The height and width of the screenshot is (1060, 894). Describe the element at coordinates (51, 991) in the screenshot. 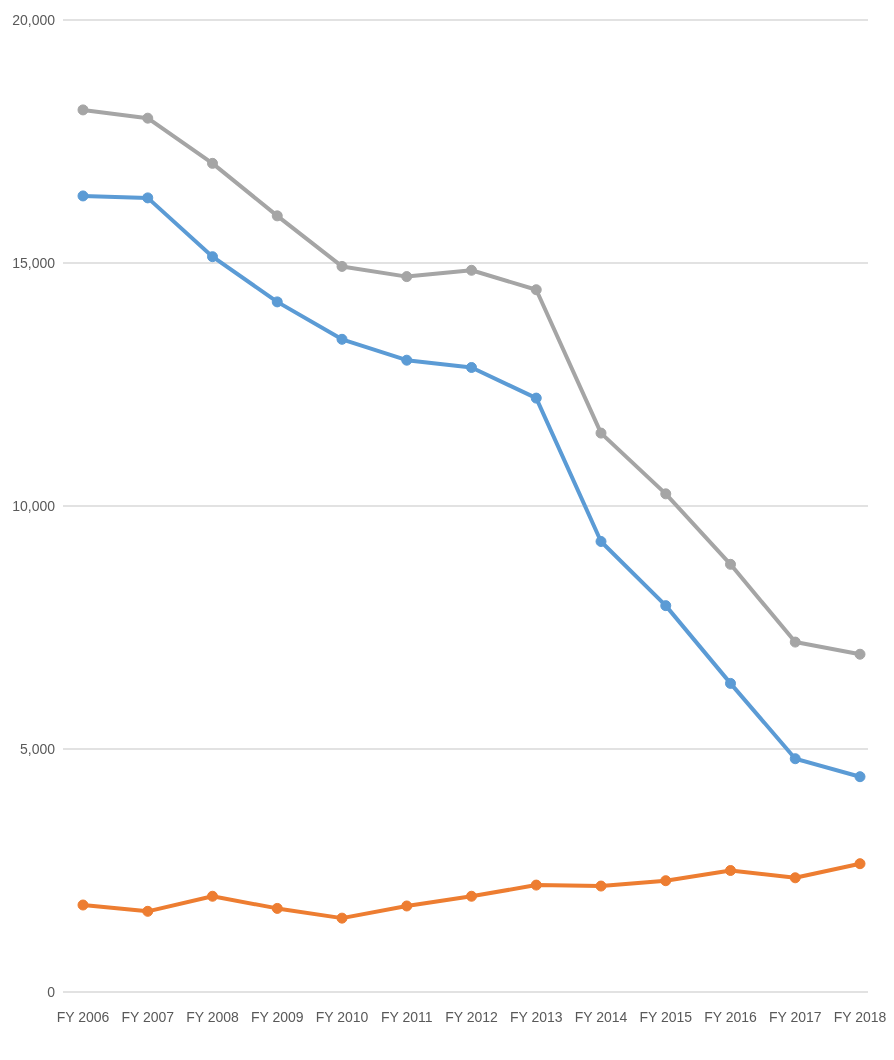

I see `y-tick-label: 0` at that location.